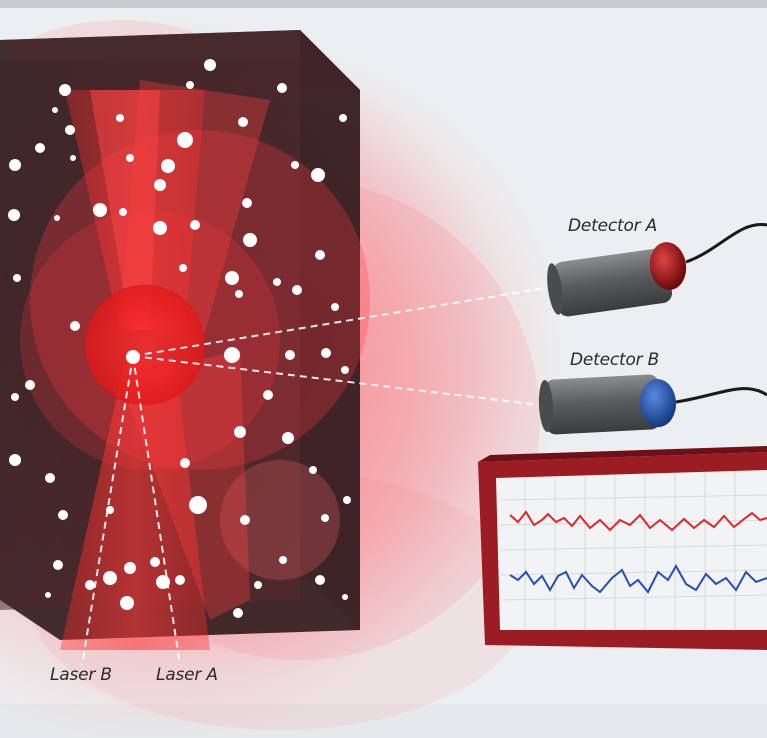 The image size is (767, 738). Describe the element at coordinates (615, 360) in the screenshot. I see `detector-b-label: Detector B` at that location.